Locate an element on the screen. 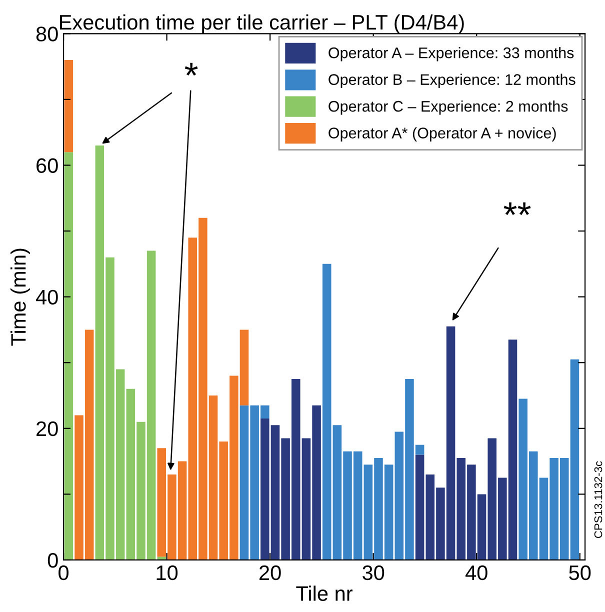 This screenshot has width=605, height=612. chart-title: Execution time per tile carrier – PLT (D4/B4) is located at coordinates (262, 24).